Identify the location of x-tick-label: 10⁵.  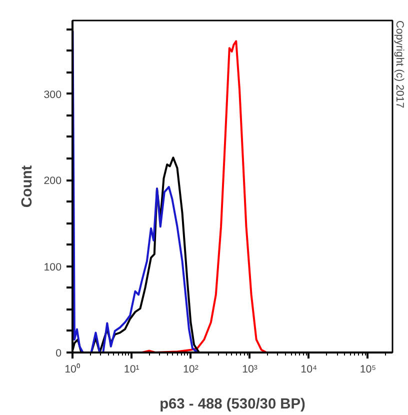
(368, 370).